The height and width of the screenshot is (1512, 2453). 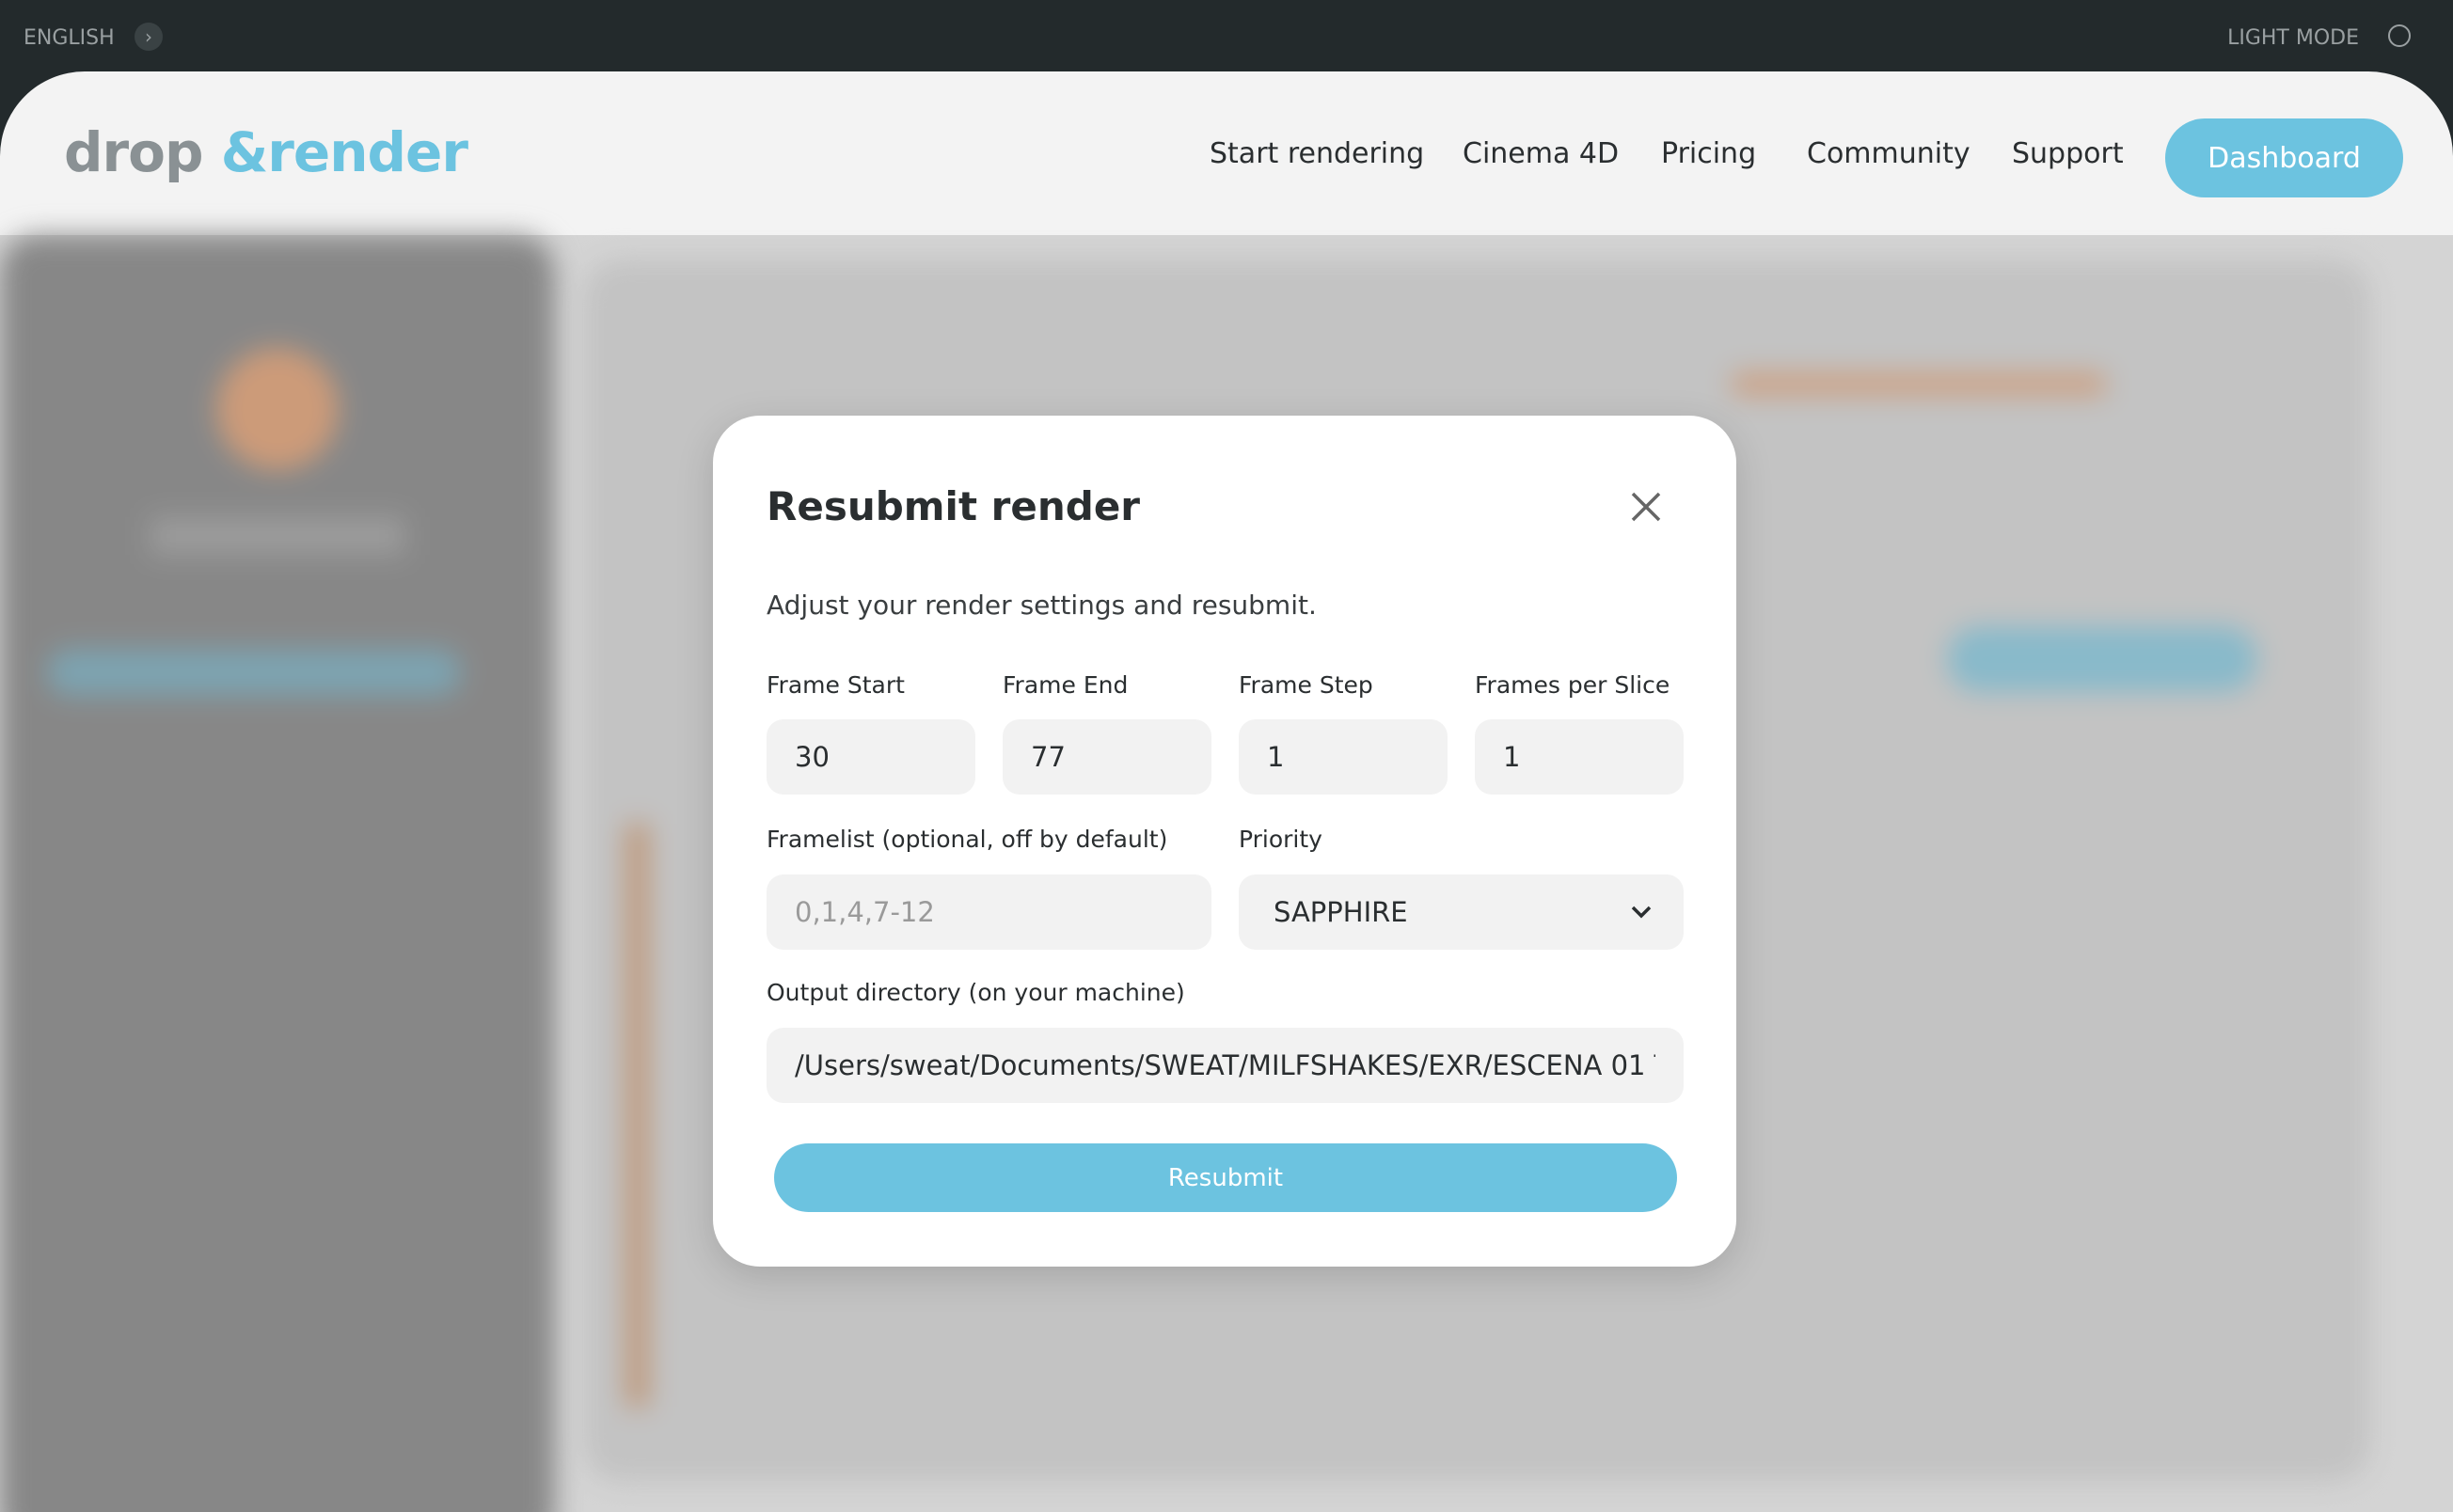 What do you see at coordinates (989, 912) in the screenshot?
I see `framelist-input: 0,1,4,7-12` at bounding box center [989, 912].